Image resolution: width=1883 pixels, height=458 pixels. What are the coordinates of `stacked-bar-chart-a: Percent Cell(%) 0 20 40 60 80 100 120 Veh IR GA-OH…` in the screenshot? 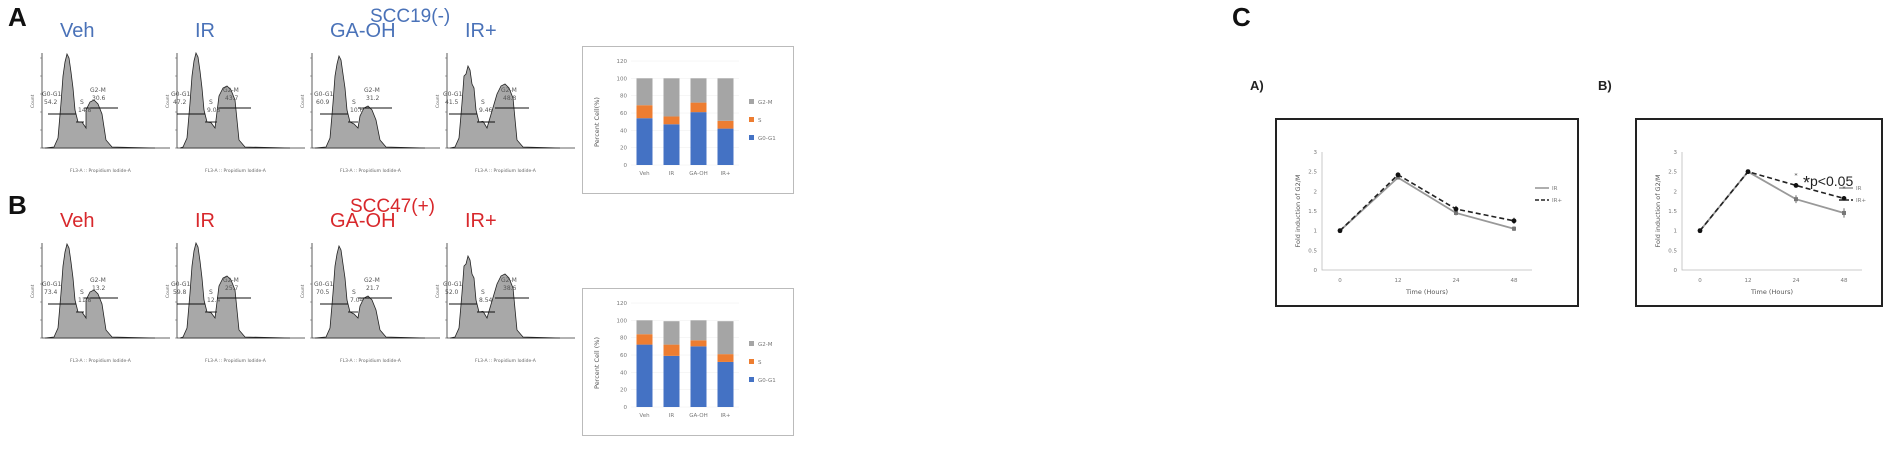 It's located at (688, 120).